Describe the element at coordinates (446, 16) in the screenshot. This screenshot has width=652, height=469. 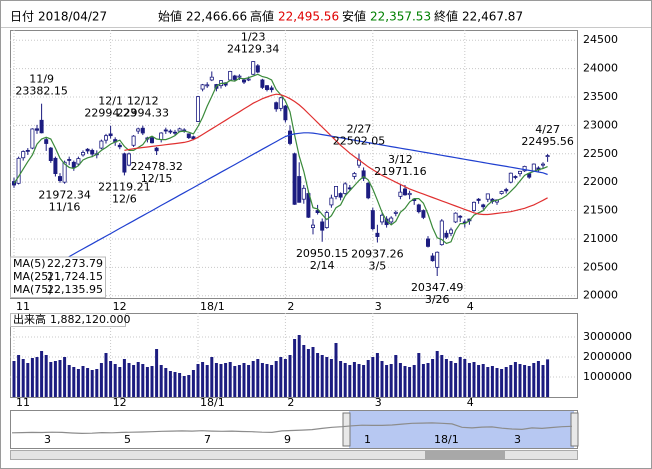
I see `field-label: 終値` at that location.